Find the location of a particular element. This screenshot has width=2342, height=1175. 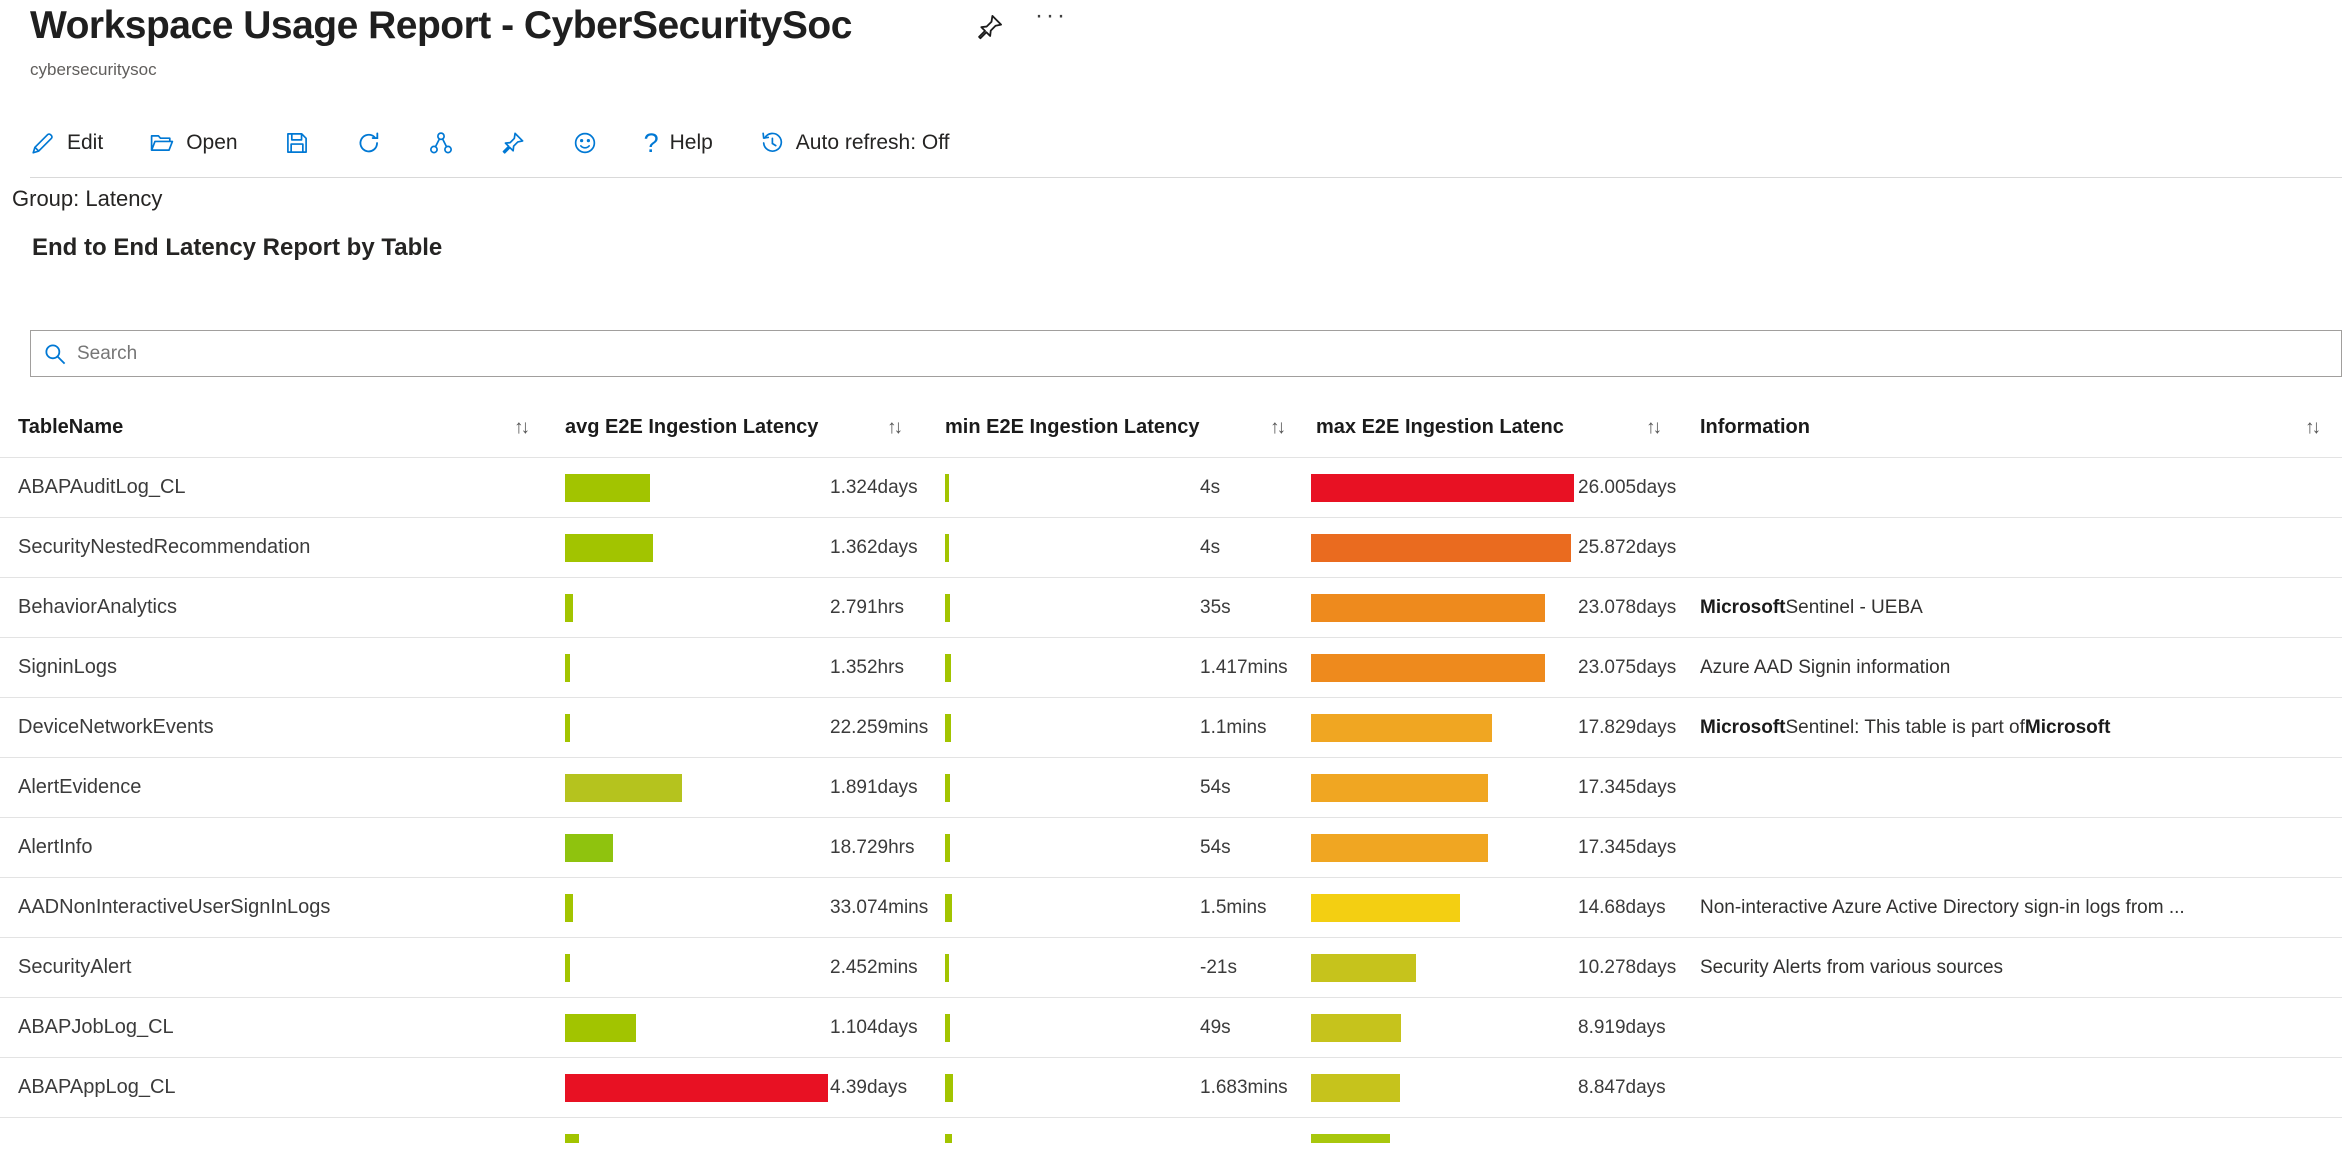

max-latency-value: 23.078days is located at coordinates (1627, 607).